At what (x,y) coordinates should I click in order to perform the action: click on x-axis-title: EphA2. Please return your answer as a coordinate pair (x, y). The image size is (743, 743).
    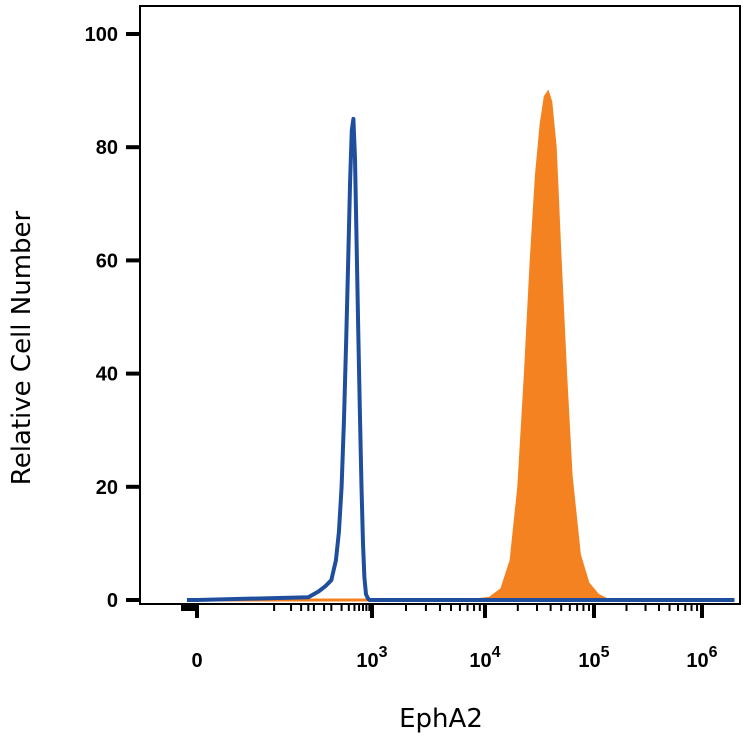
    Looking at the image, I should click on (441, 719).